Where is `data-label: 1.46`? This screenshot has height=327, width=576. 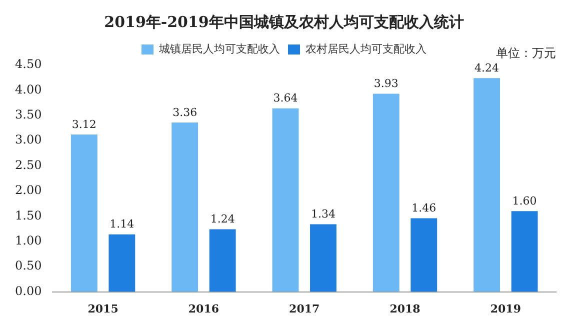 data-label: 1.46 is located at coordinates (424, 208).